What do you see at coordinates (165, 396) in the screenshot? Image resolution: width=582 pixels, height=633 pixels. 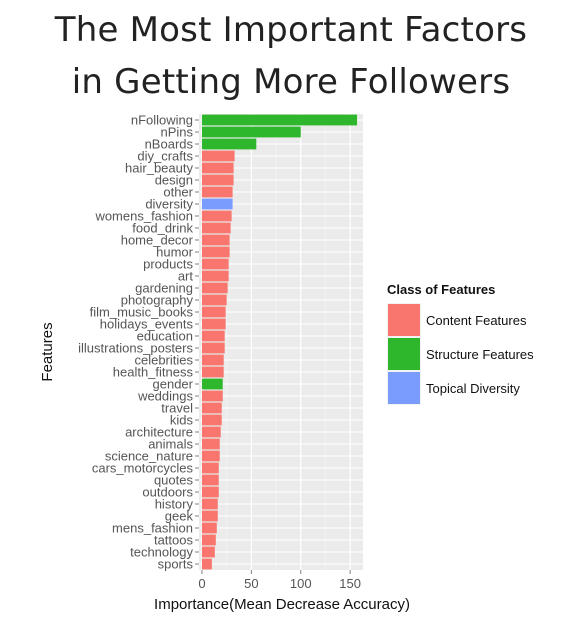 I see `y-tick-label: weddings` at bounding box center [165, 396].